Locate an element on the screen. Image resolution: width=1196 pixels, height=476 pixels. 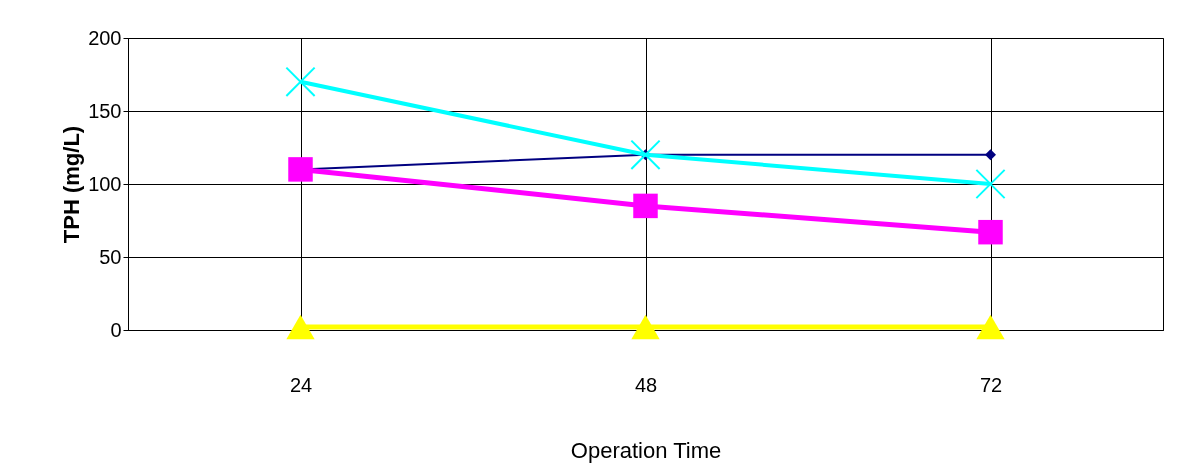
x-tick-label: 72 is located at coordinates (991, 384).